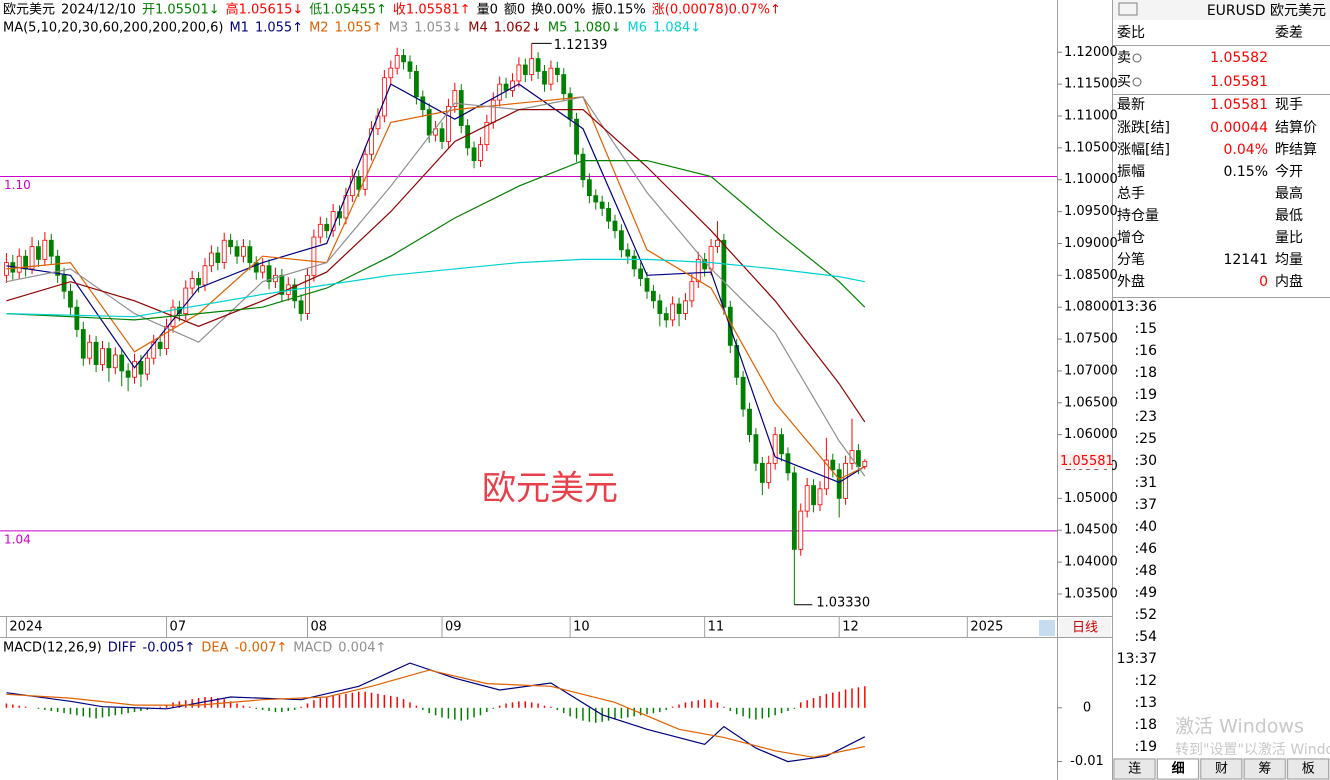 Image resolution: width=1330 pixels, height=780 pixels. I want to click on legend-value: -0.005↑, so click(169, 648).